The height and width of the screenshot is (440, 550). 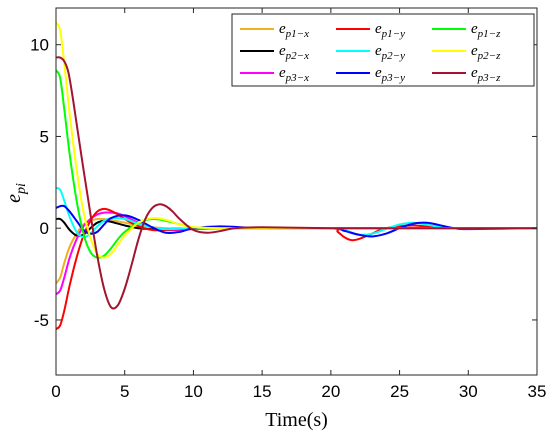 What do you see at coordinates (193, 391) in the screenshot?
I see `x-tick-label: 10` at bounding box center [193, 391].